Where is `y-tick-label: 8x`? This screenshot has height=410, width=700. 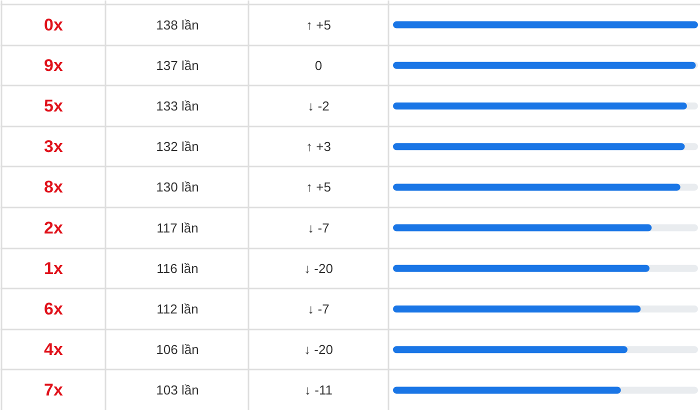
y-tick-label: 8x is located at coordinates (54, 187).